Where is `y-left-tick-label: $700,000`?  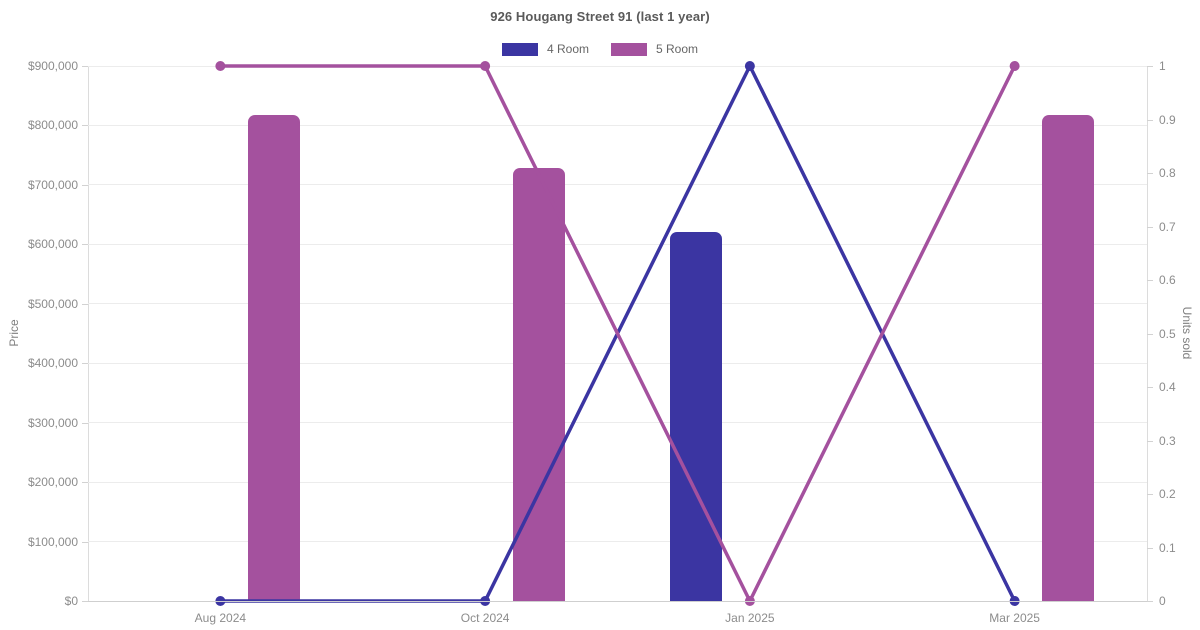 y-left-tick-label: $700,000 is located at coordinates (52, 184).